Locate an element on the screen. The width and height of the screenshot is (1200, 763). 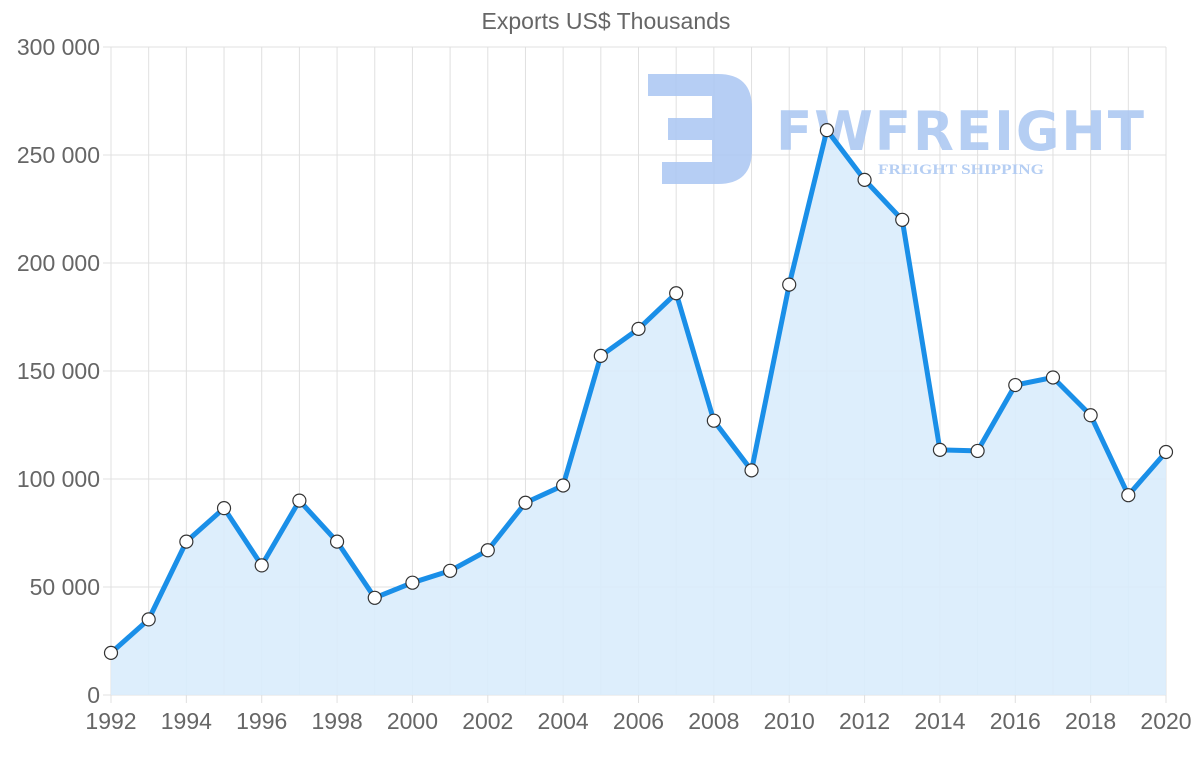
x-tick-label: 2018 is located at coordinates (1090, 721).